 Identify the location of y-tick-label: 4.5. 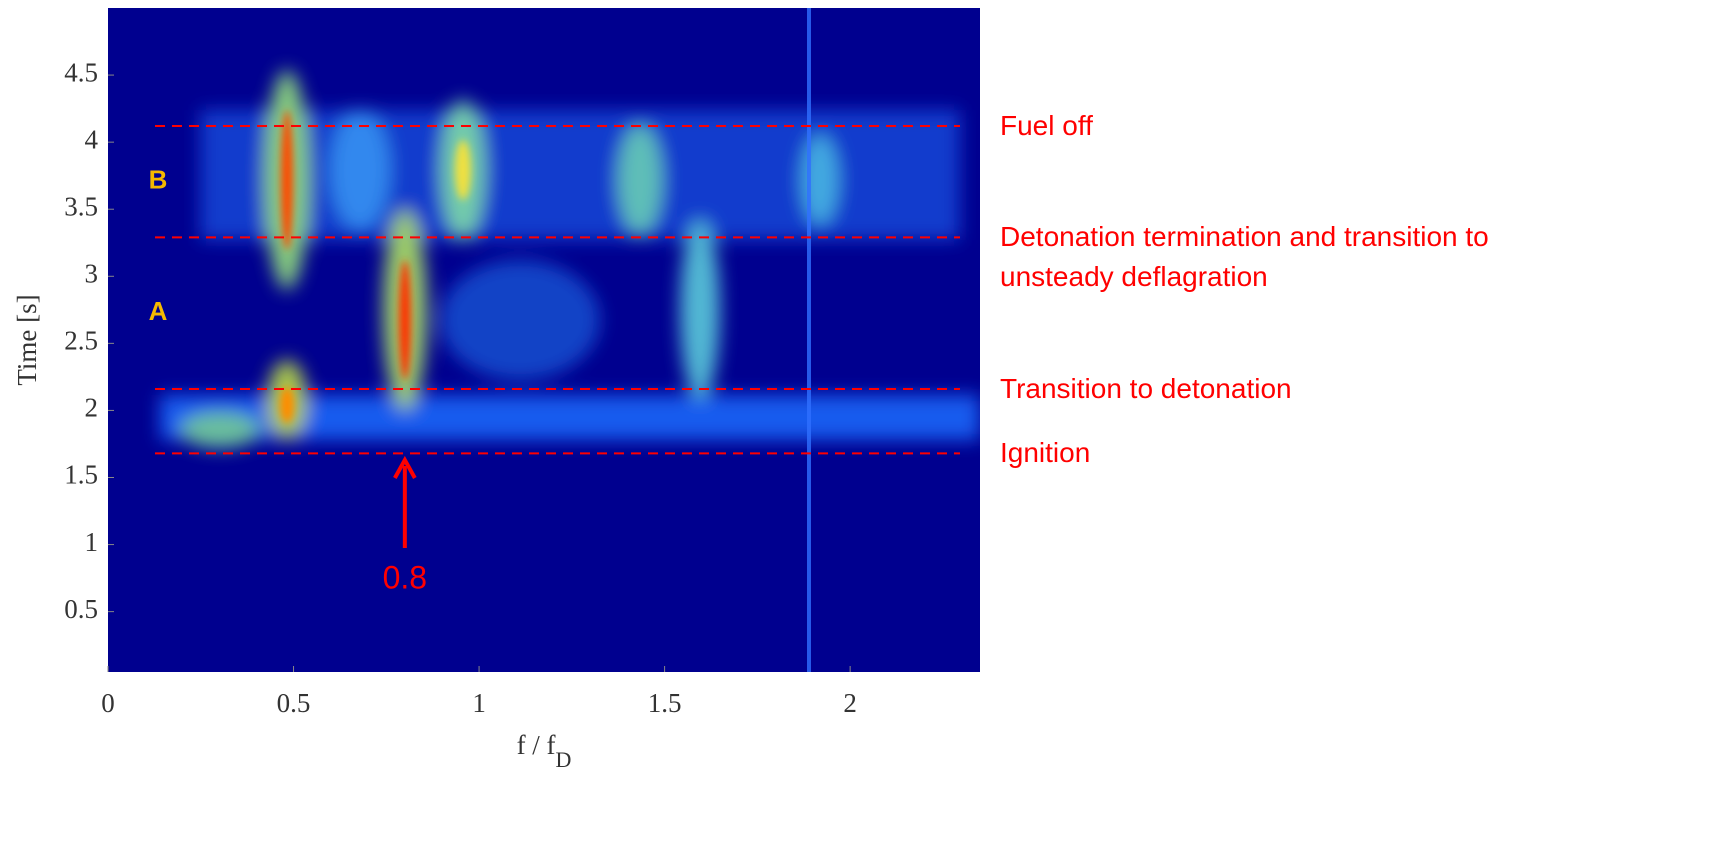
(81, 72).